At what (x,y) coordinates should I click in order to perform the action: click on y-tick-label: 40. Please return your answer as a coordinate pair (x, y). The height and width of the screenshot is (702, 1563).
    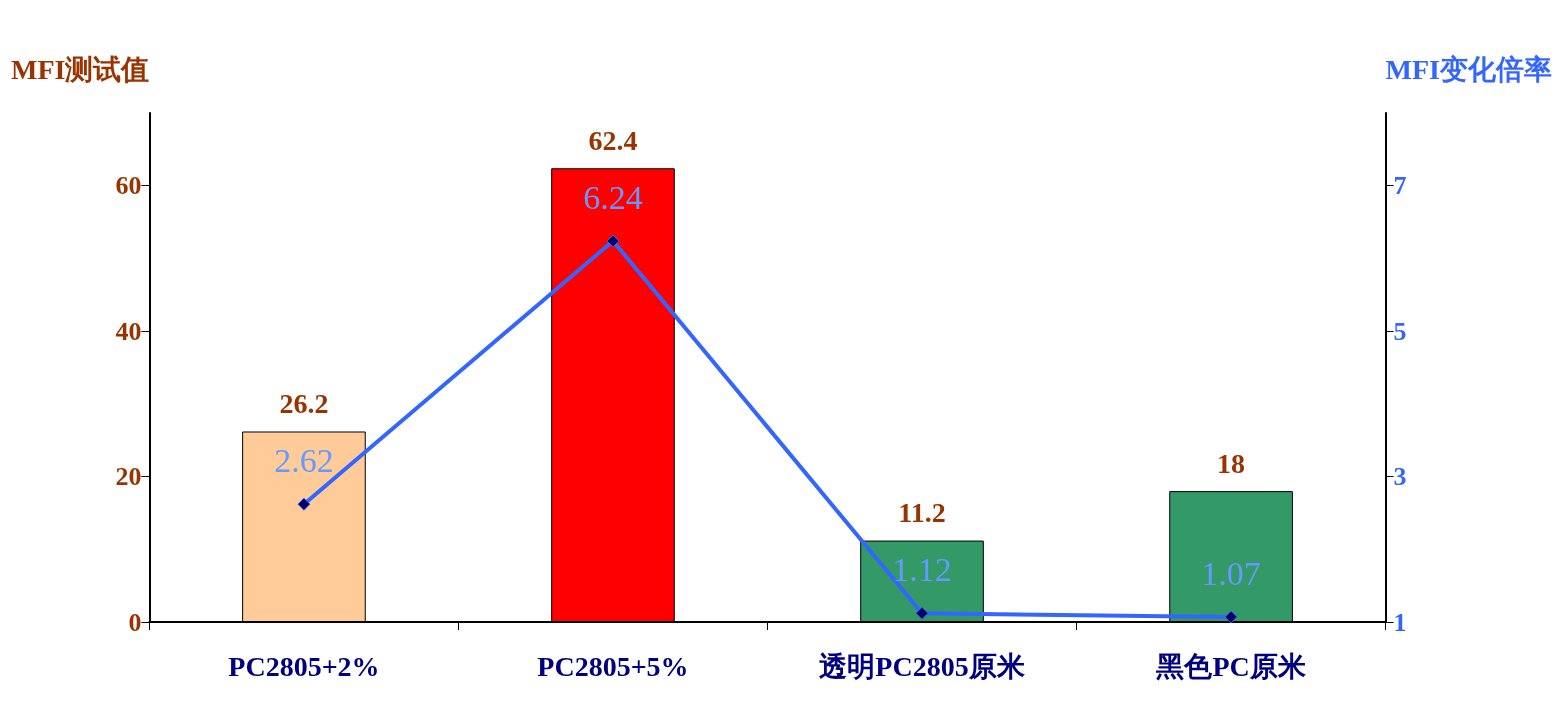
    Looking at the image, I should click on (128, 331).